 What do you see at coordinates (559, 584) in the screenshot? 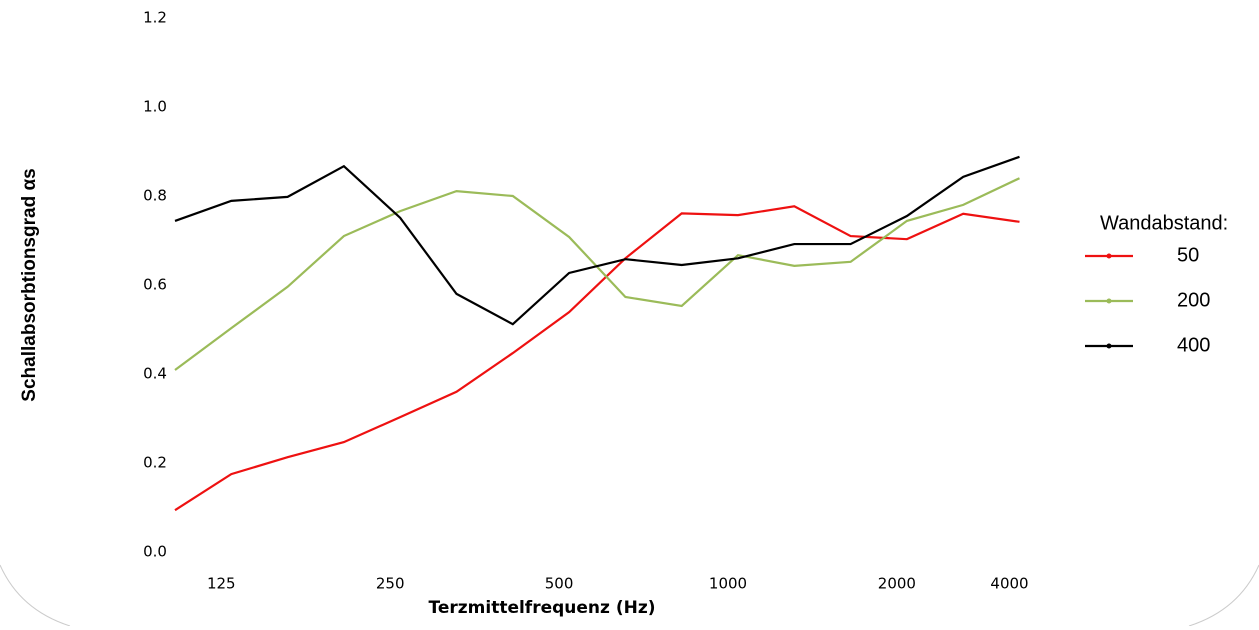
I see `x-tick-label: 500` at bounding box center [559, 584].